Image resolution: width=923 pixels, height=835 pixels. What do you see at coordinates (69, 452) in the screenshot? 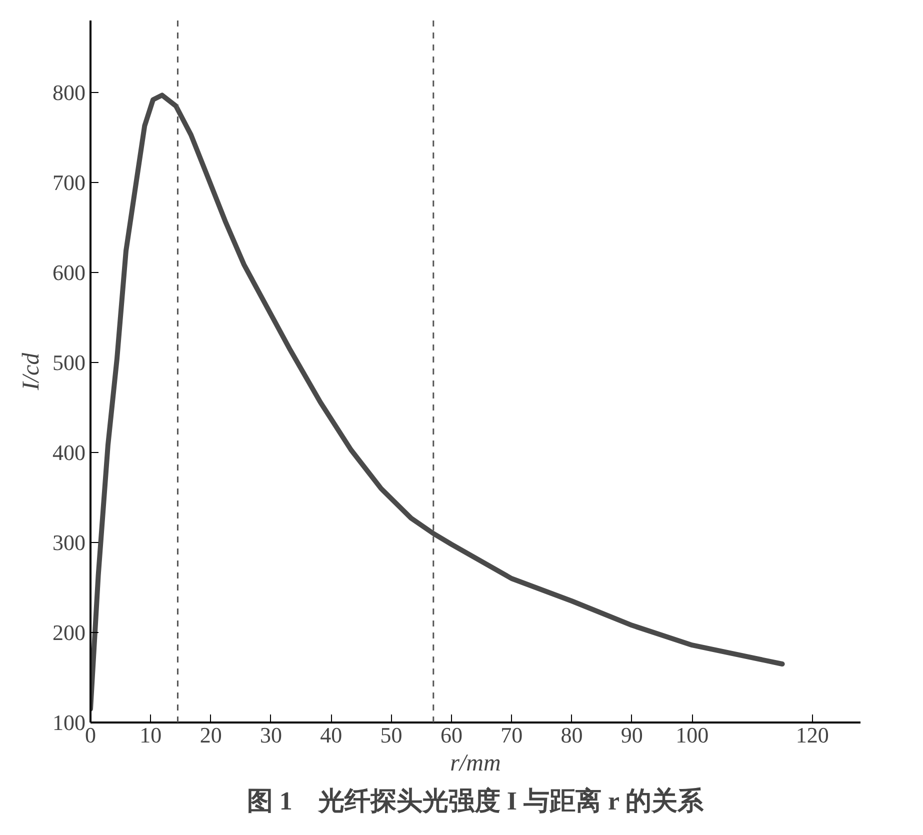
I see `y-tick-label: 400` at bounding box center [69, 452].